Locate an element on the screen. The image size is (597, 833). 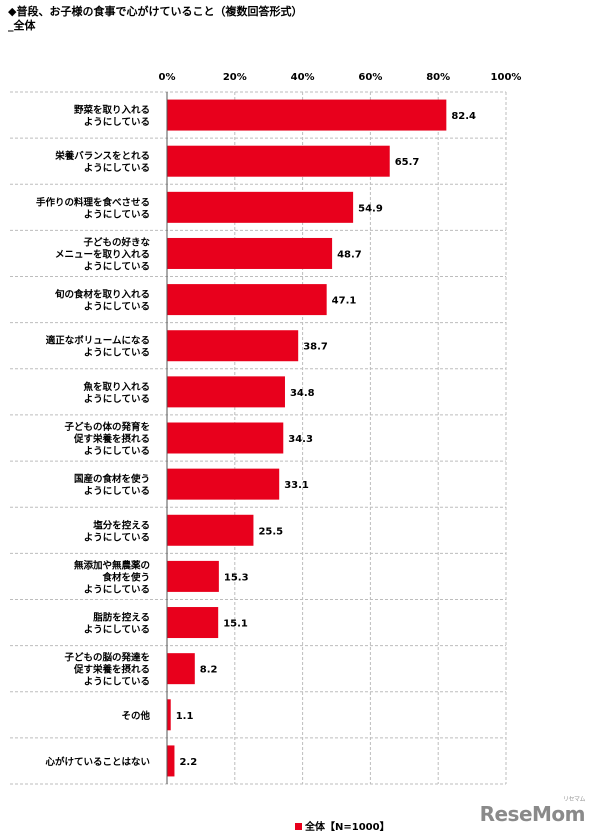
chart-subtitle: _全体 is located at coordinates (22, 25).